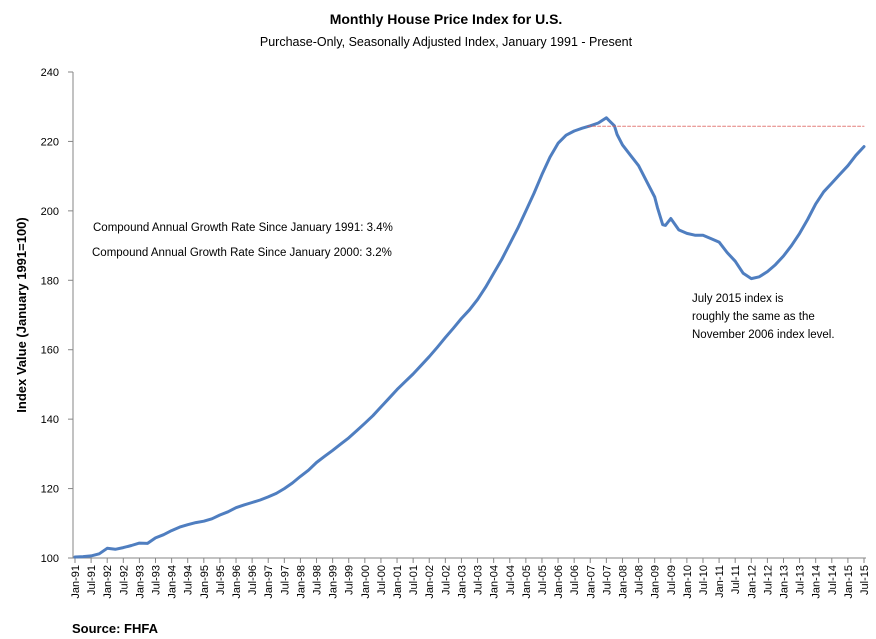 The width and height of the screenshot is (876, 639). What do you see at coordinates (849, 582) in the screenshot?
I see `x-tick-label: Jan-15` at bounding box center [849, 582].